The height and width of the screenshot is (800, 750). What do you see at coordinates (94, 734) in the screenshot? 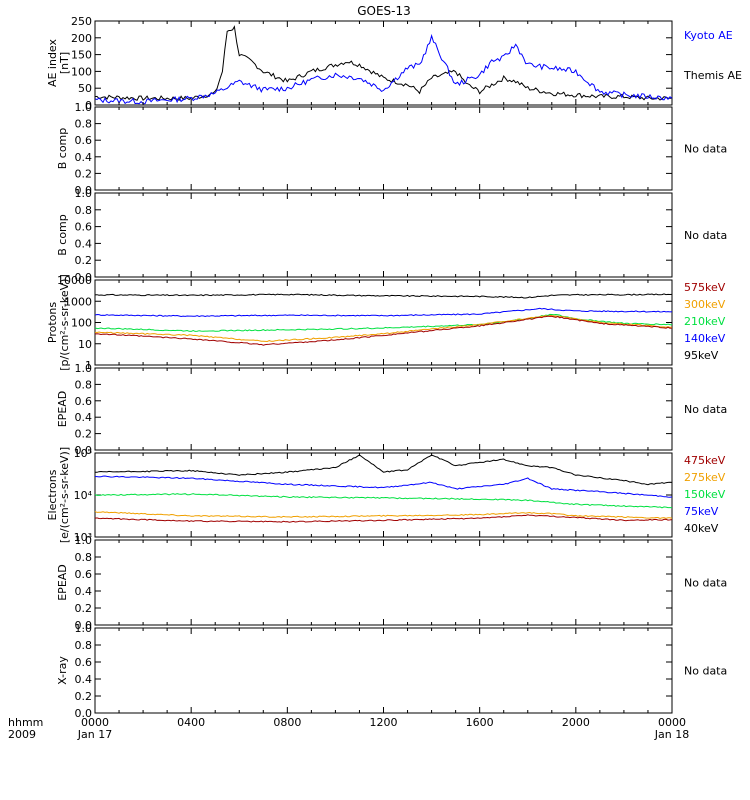
I see `date-start-label: Jan 17` at bounding box center [94, 734].